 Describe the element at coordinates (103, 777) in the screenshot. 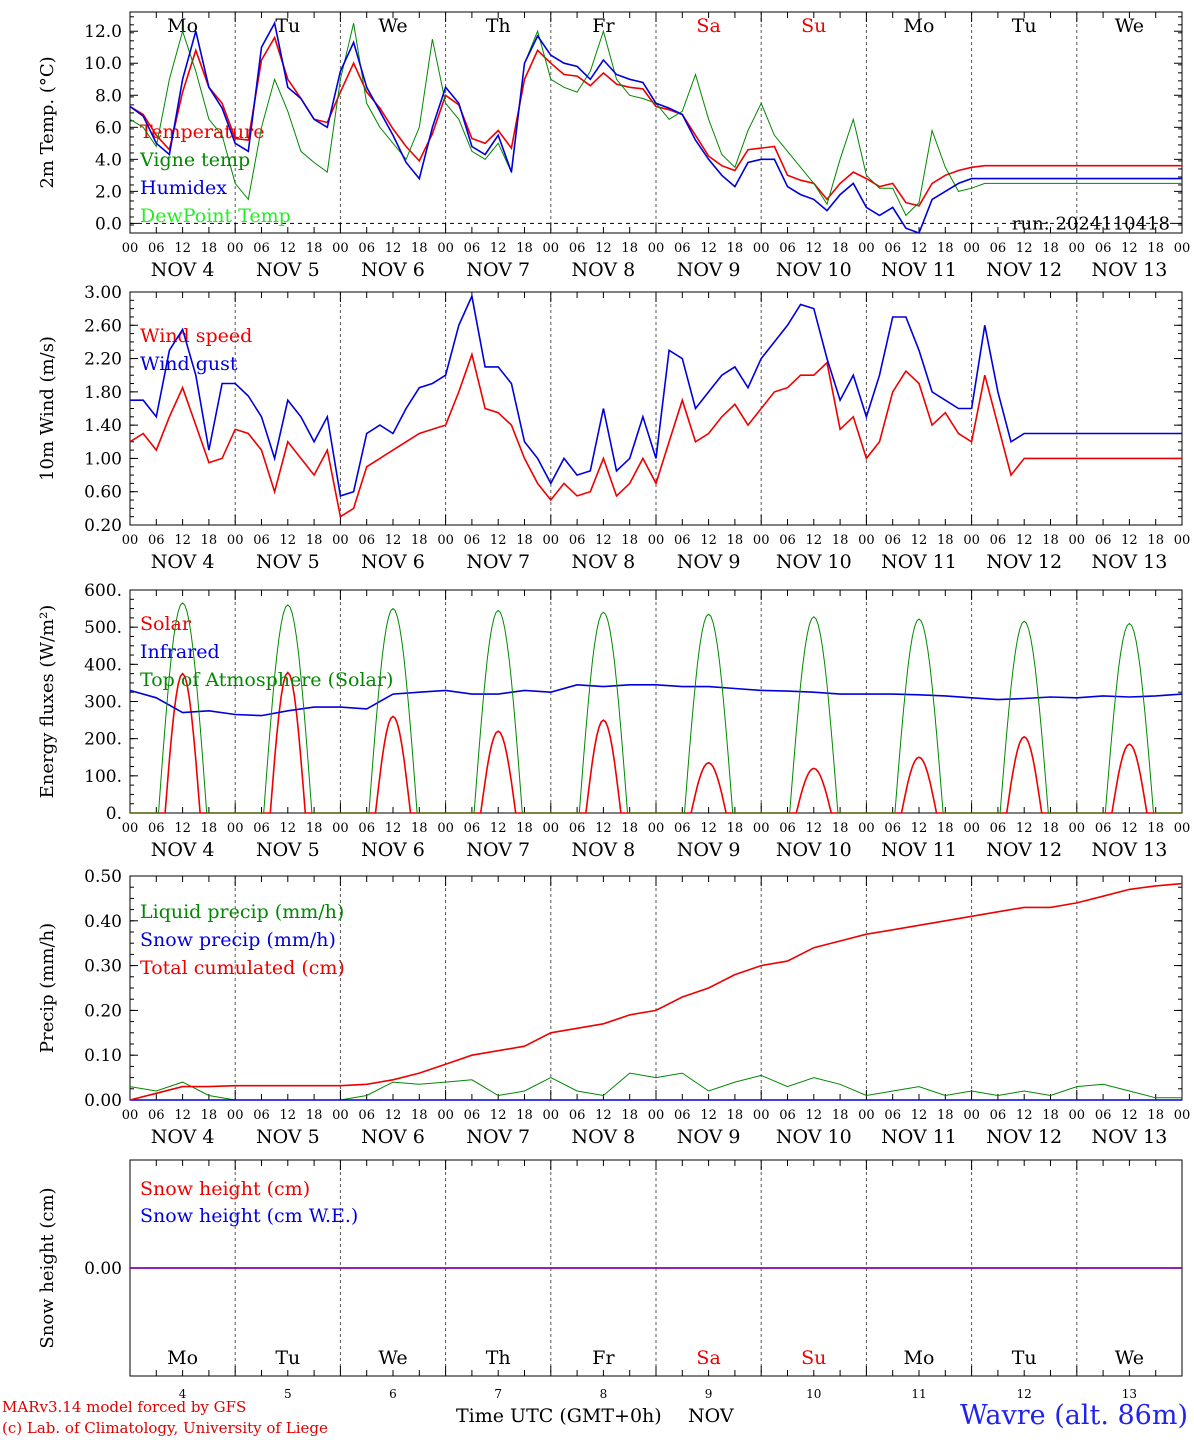

I see `y-tick-label: 100.` at that location.